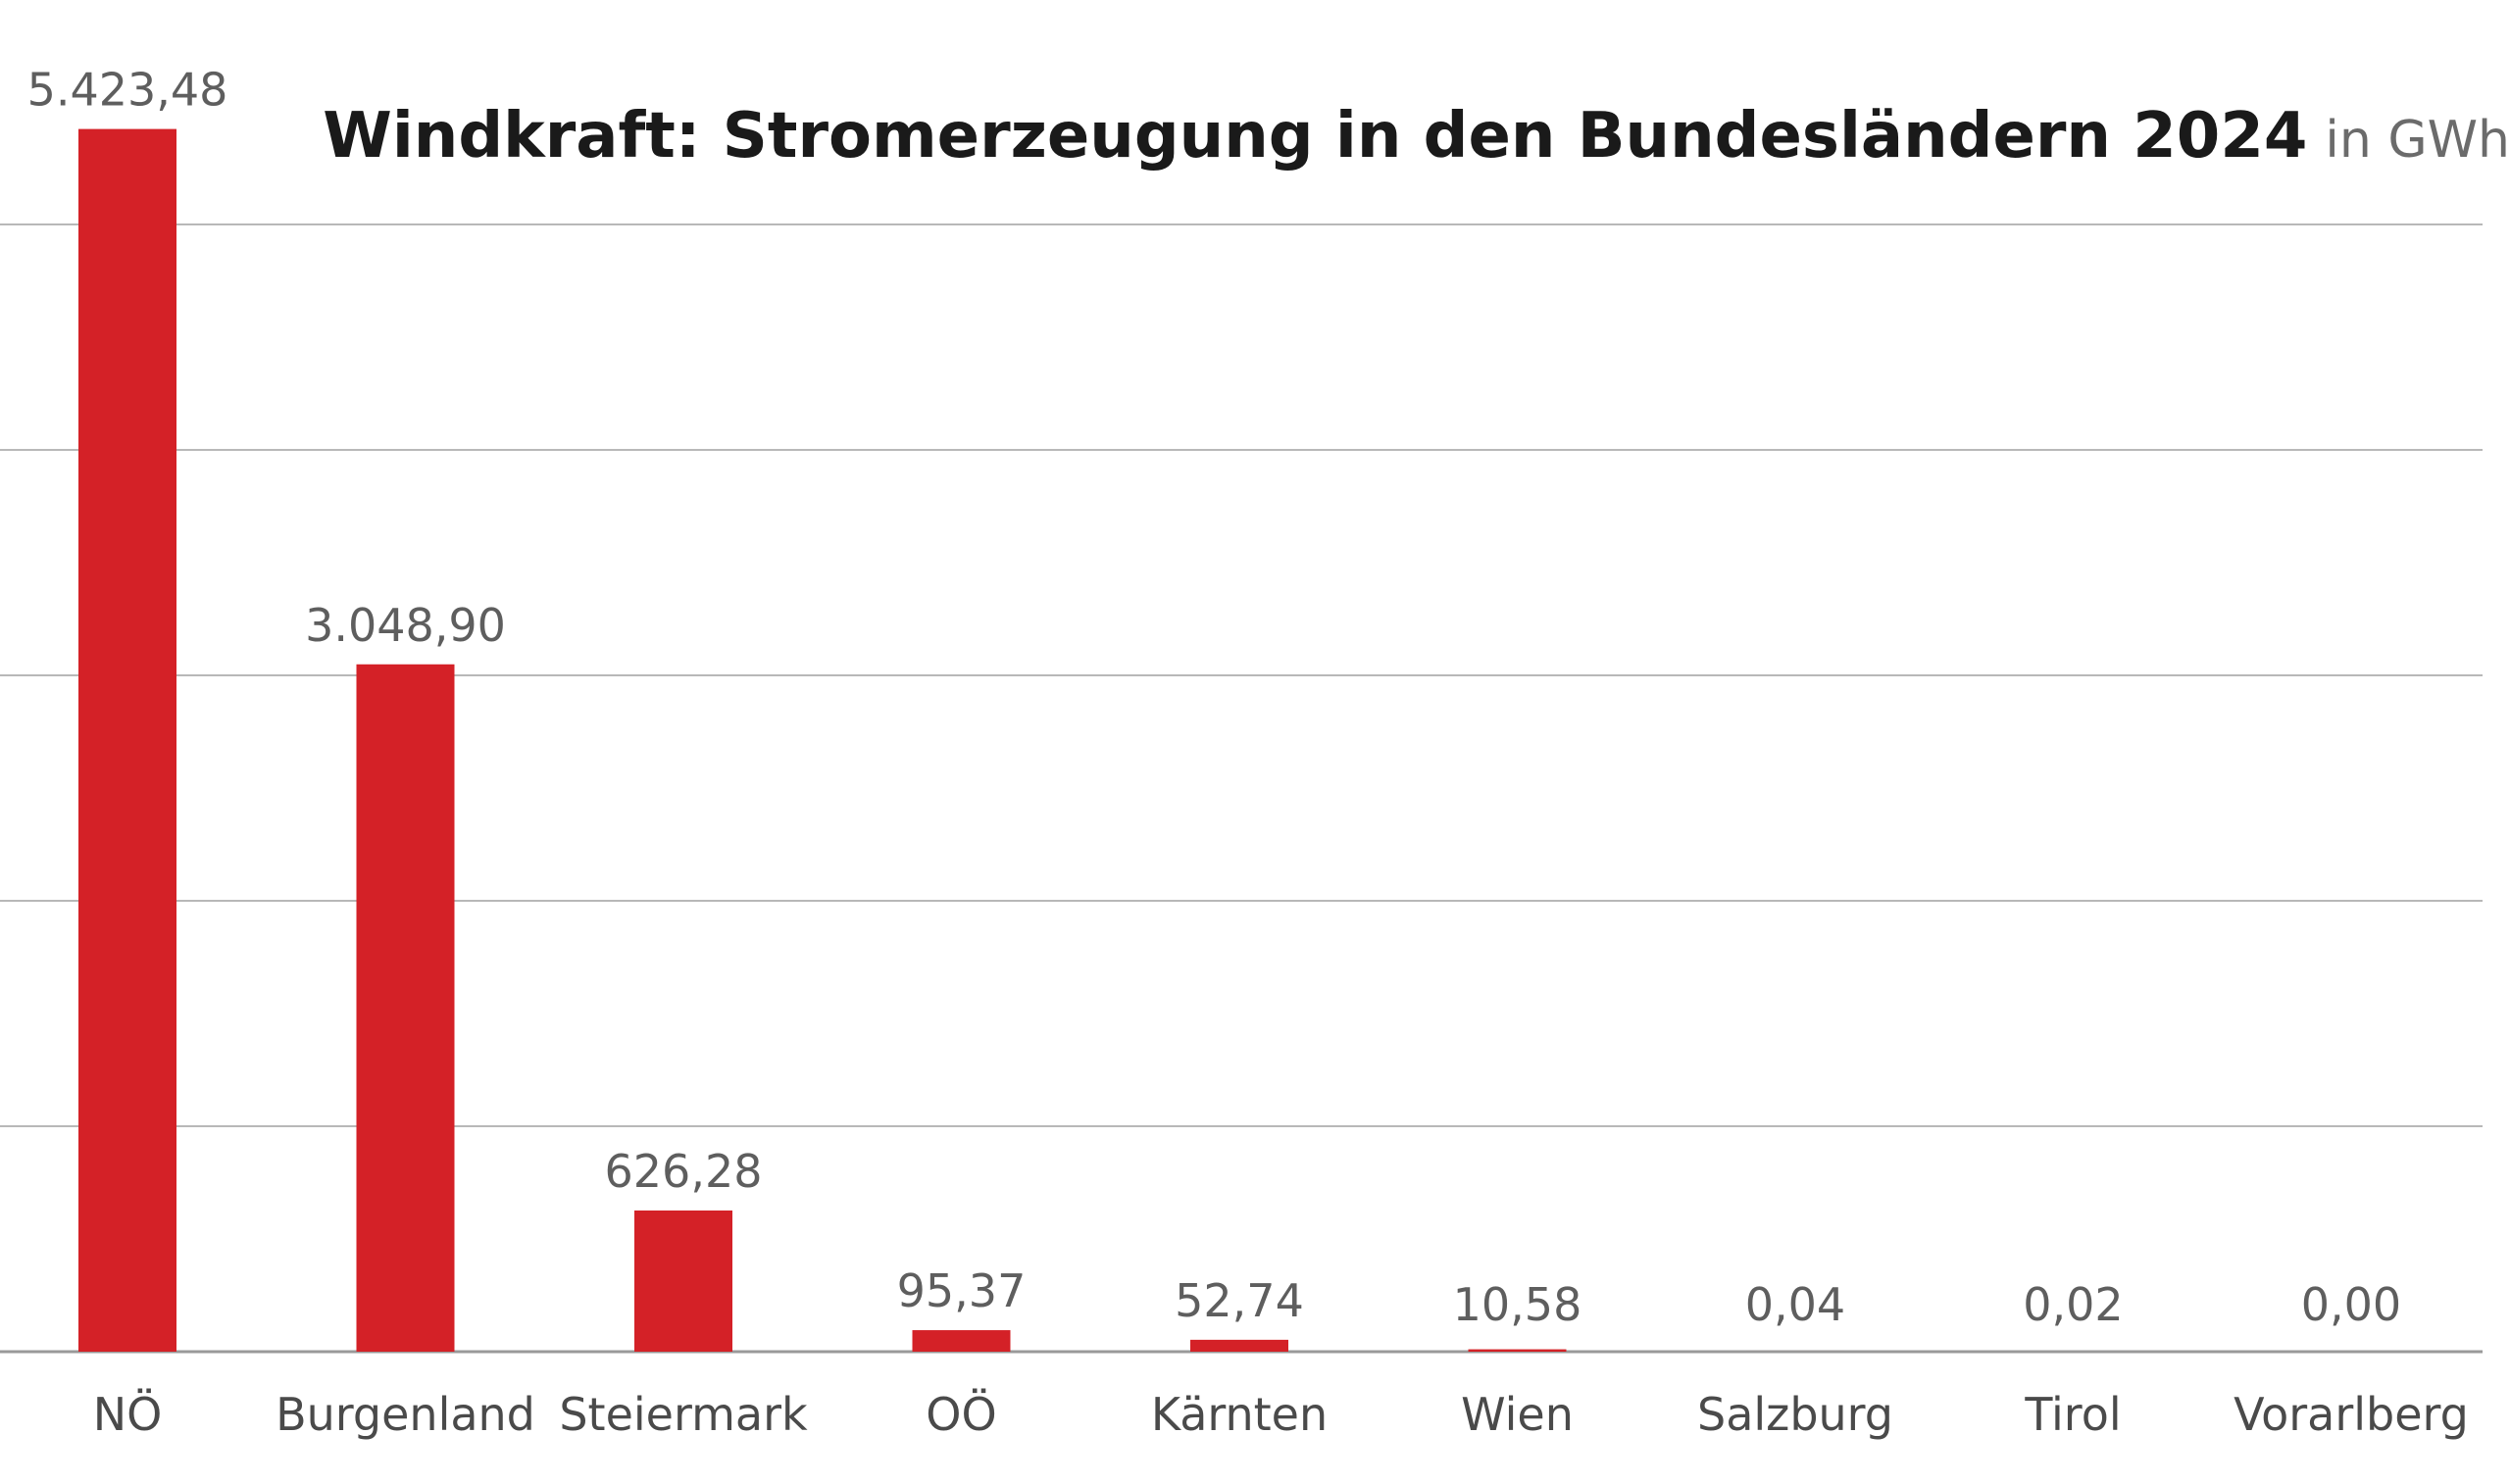 This screenshot has height=1484, width=2510. Describe the element at coordinates (1795, 1414) in the screenshot. I see `tick-label-6: Salzburg` at that location.